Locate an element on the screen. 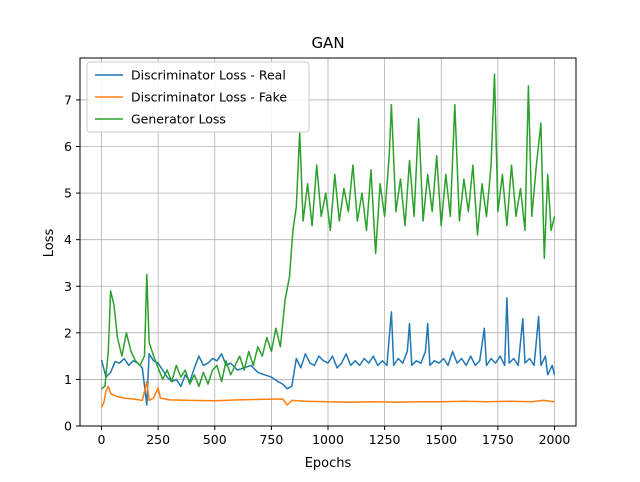  legend-label-generator: Generator Loss is located at coordinates (178, 119).